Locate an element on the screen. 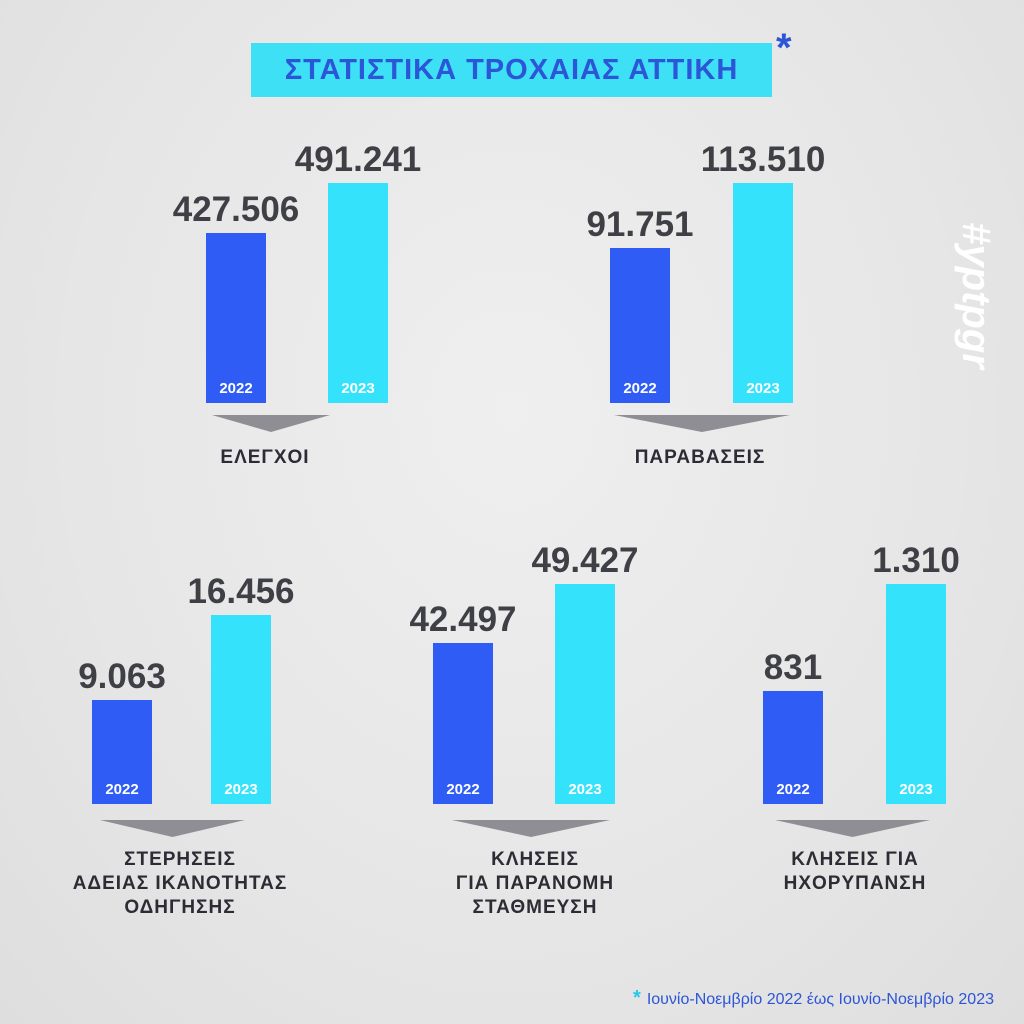 The height and width of the screenshot is (1024, 1024). bar-1-2023 is located at coordinates (763, 293).